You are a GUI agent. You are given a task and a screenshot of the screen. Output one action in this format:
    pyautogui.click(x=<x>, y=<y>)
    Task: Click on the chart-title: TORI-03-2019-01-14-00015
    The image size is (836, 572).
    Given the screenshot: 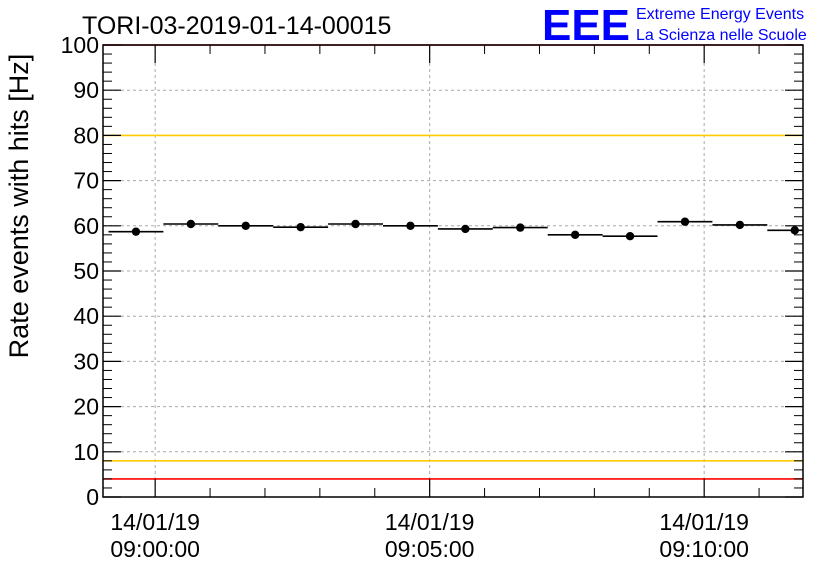 What is the action you would take?
    pyautogui.click(x=236, y=26)
    